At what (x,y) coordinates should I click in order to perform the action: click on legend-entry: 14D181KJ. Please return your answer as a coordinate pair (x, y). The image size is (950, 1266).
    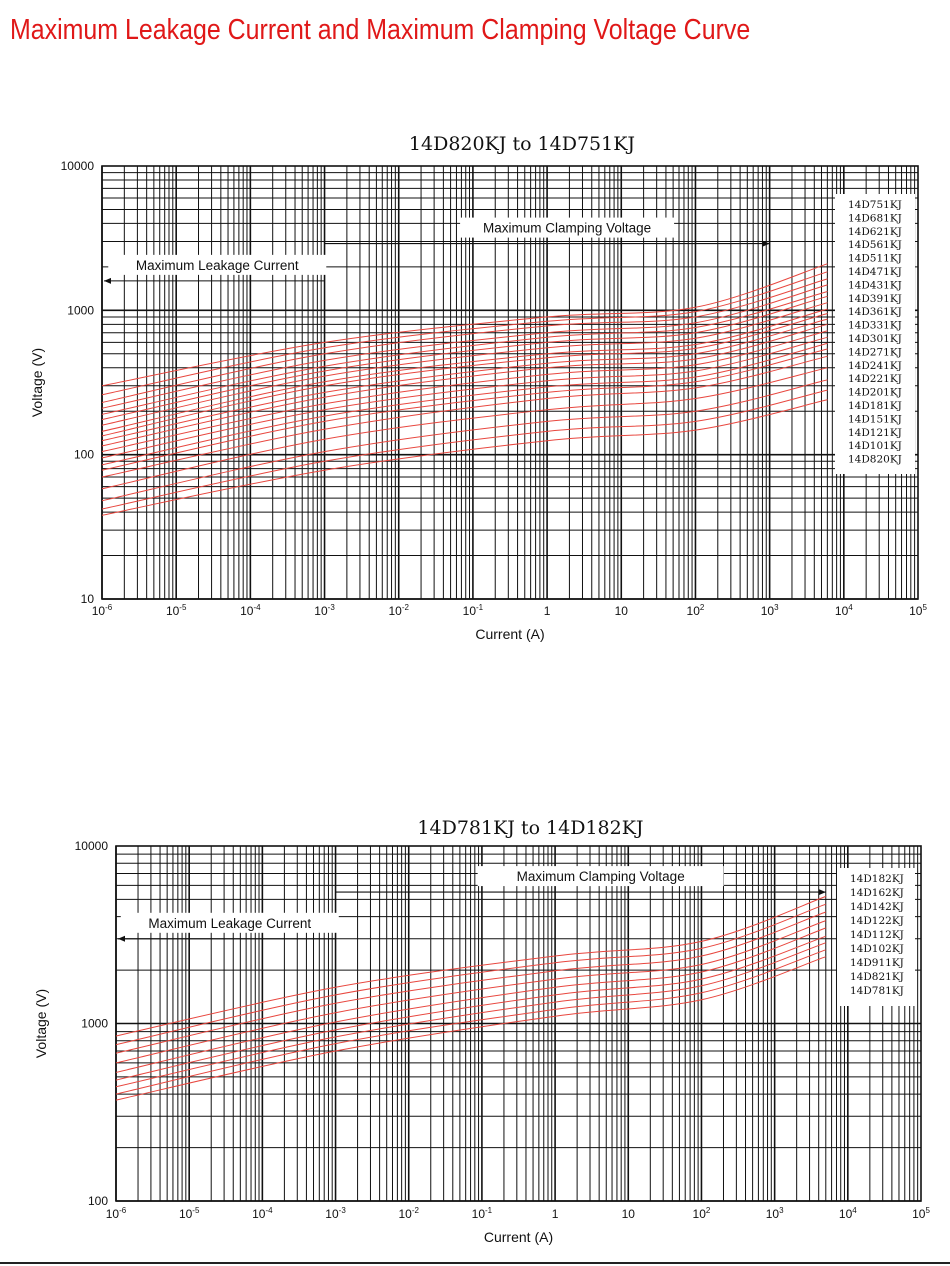
    Looking at the image, I should click on (875, 406).